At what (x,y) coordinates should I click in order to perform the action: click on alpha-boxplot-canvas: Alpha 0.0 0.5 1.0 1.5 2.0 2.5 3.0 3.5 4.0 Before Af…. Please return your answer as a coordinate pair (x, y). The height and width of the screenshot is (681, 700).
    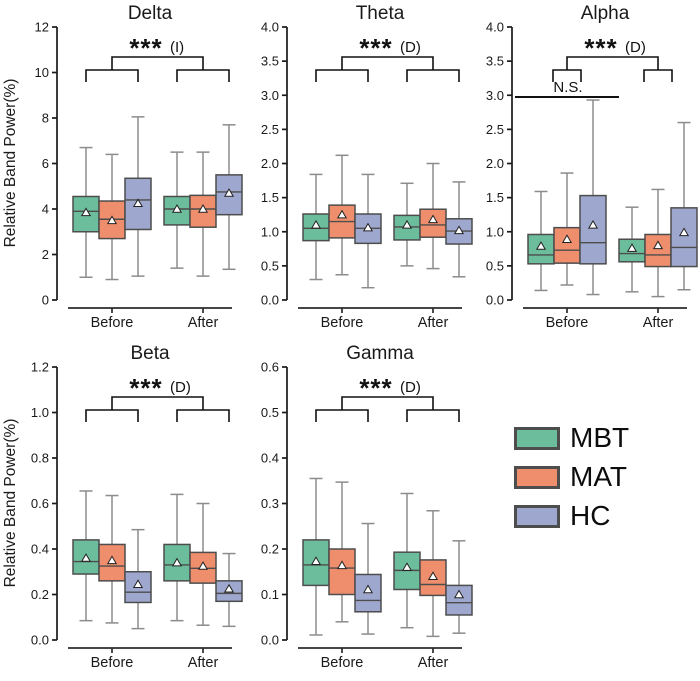
    Looking at the image, I should click on (592, 167).